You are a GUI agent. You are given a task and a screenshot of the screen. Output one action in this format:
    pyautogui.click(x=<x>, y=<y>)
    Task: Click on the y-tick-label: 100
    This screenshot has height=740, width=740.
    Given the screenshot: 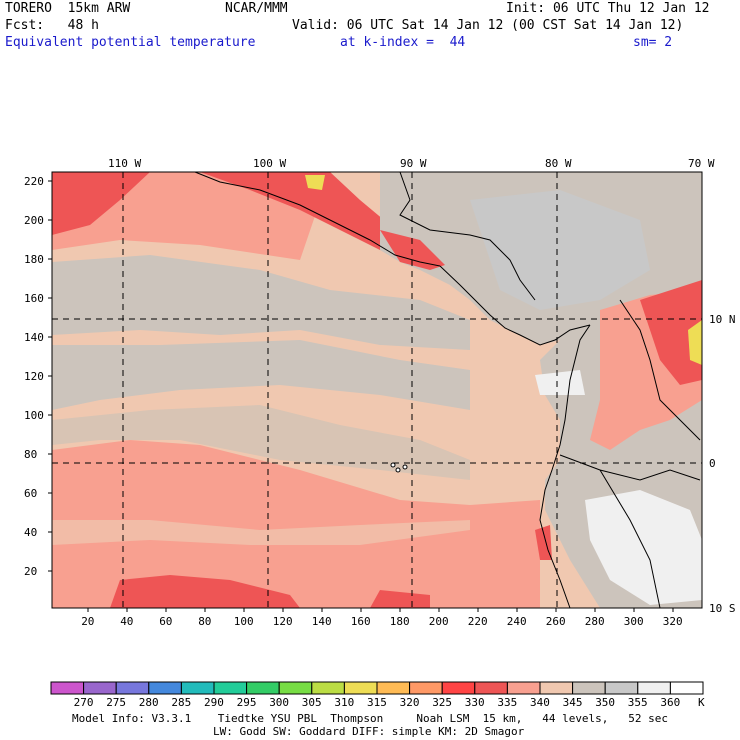 What is the action you would take?
    pyautogui.click(x=34, y=415)
    